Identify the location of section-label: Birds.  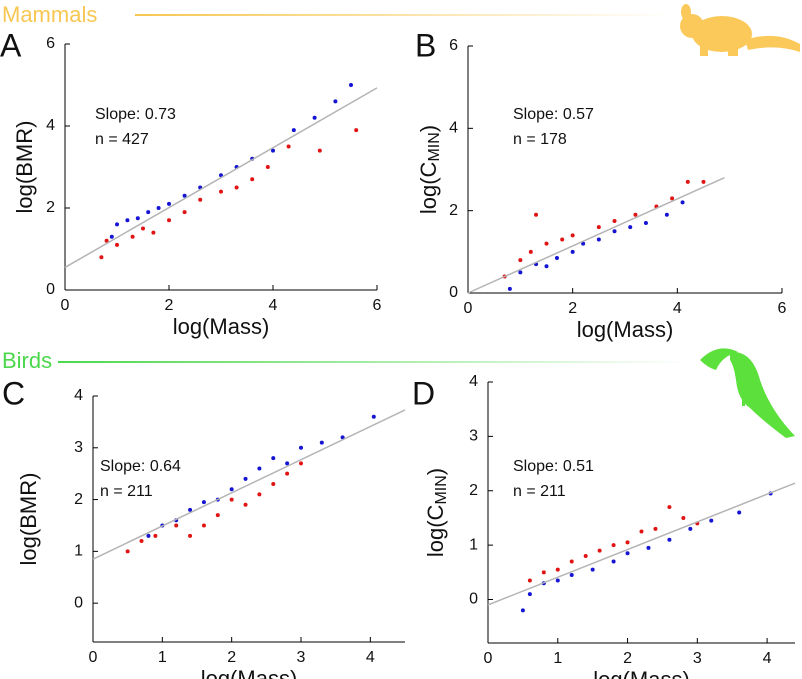
(27, 360).